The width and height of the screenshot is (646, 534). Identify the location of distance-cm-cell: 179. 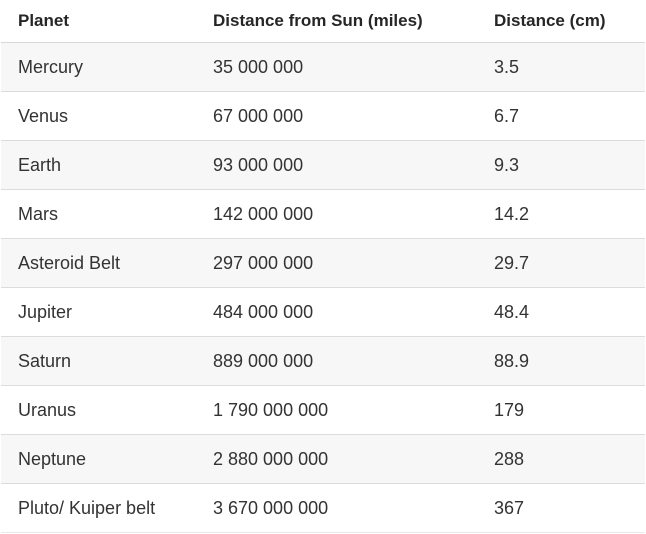
(561, 410).